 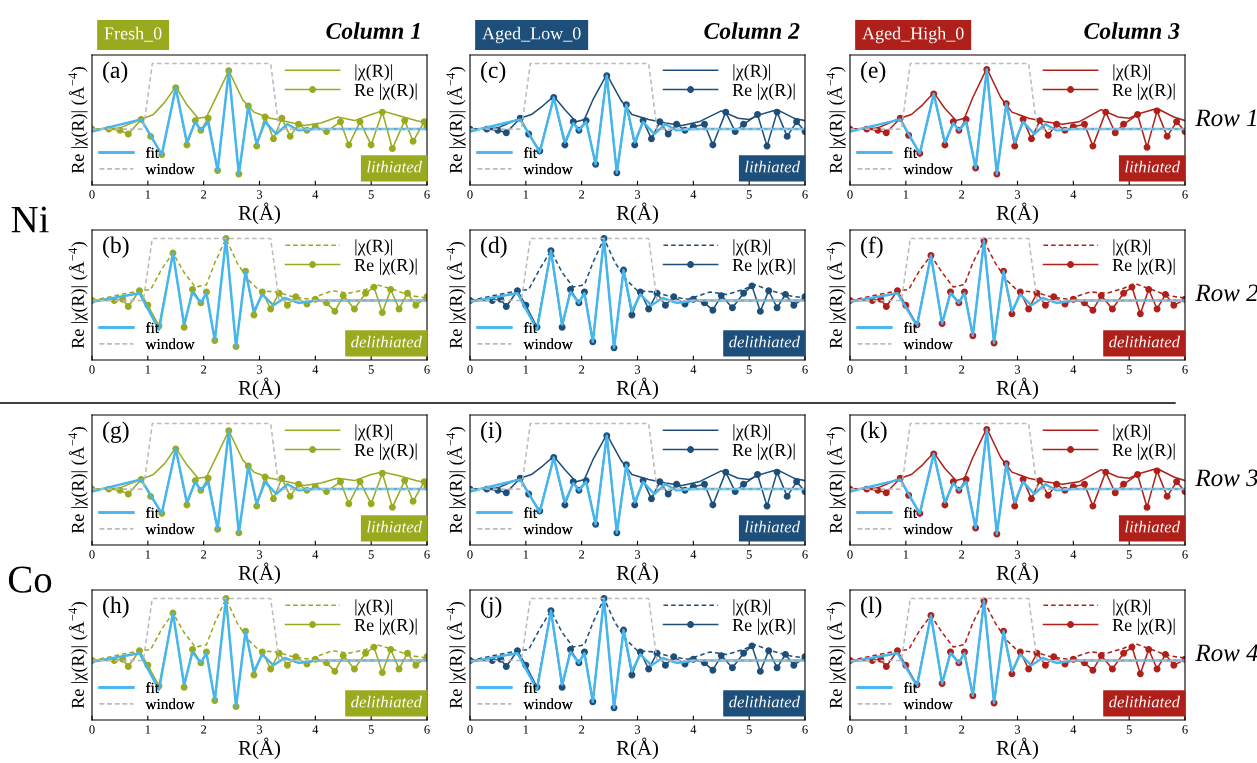 I want to click on text: Column 3, so click(x=1132, y=30).